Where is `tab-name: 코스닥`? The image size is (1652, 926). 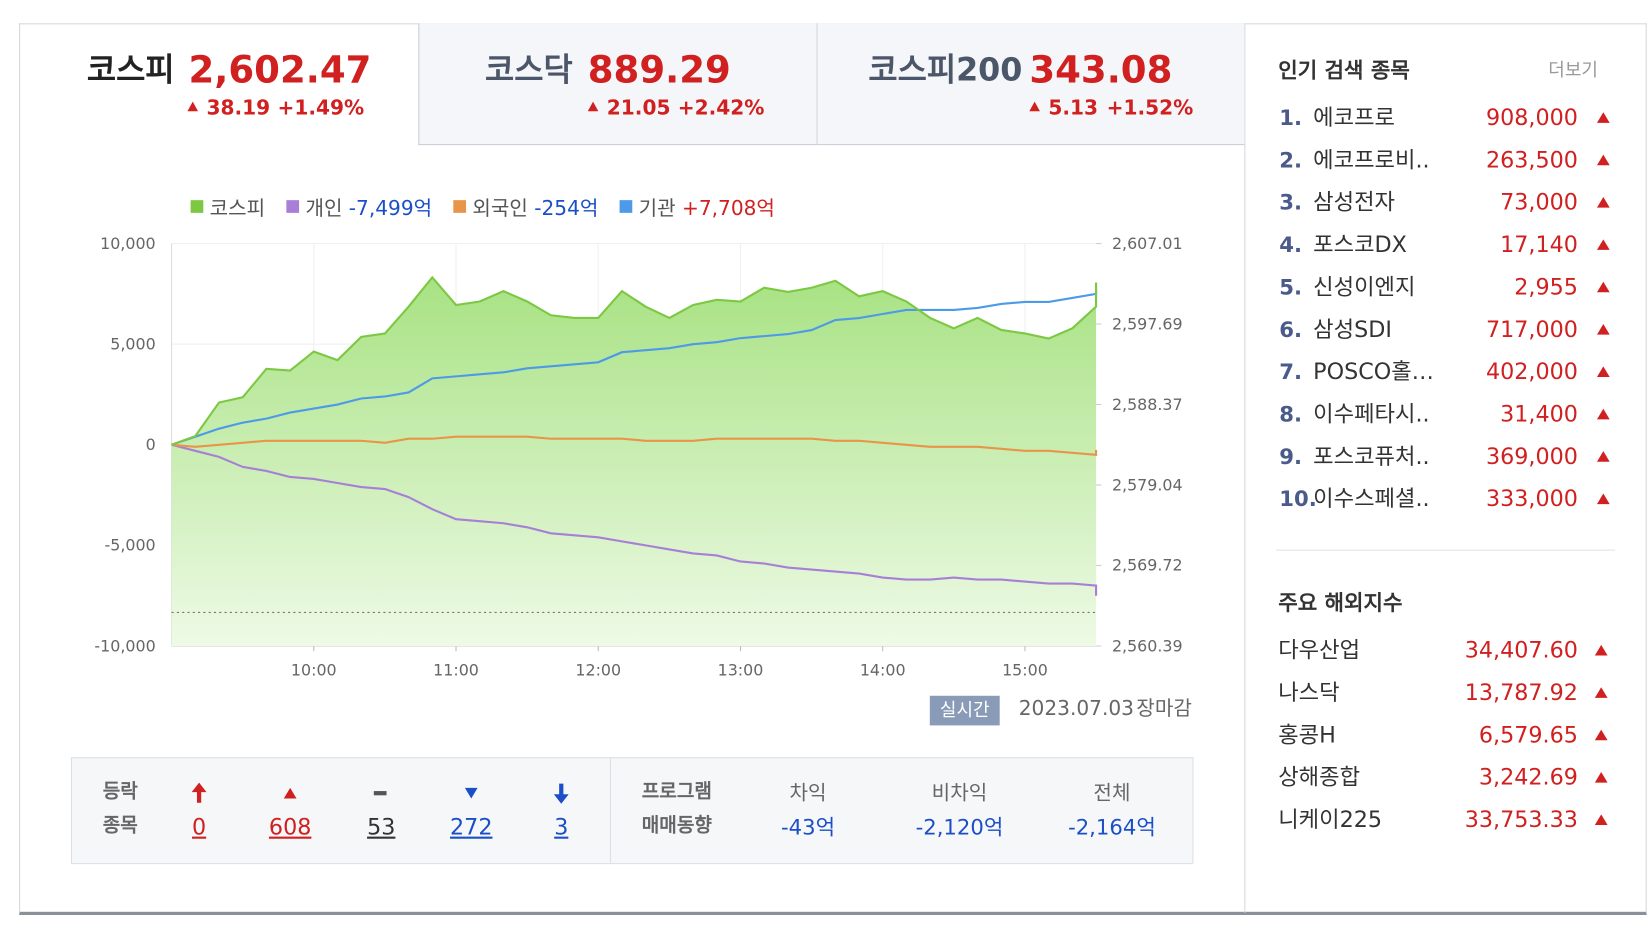 tab-name: 코스닥 is located at coordinates (529, 70).